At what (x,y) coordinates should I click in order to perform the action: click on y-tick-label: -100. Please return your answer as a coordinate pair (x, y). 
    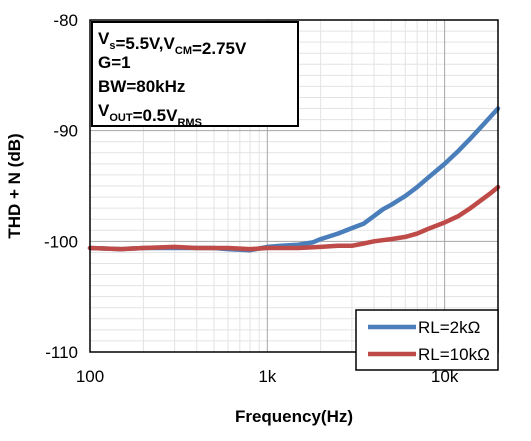
    Looking at the image, I should click on (61, 241).